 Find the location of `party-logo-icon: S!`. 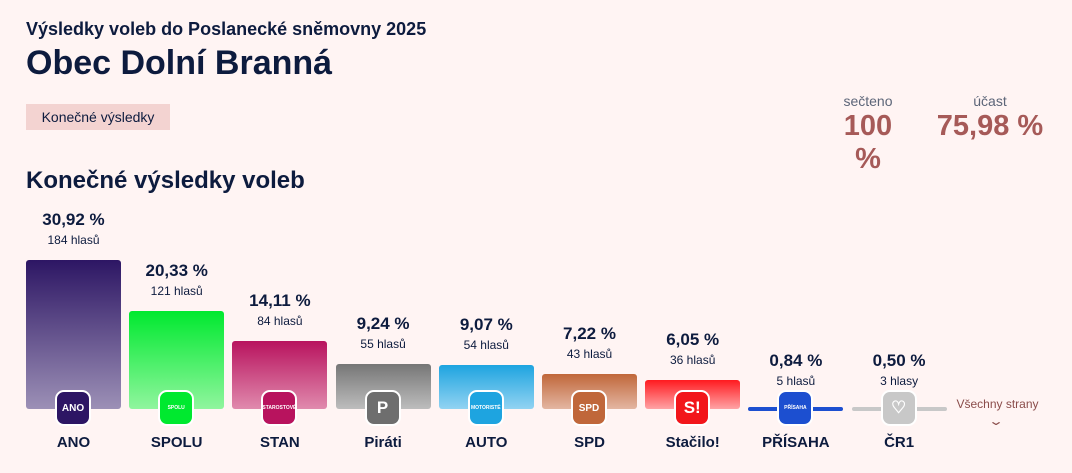

party-logo-icon: S! is located at coordinates (692, 408).